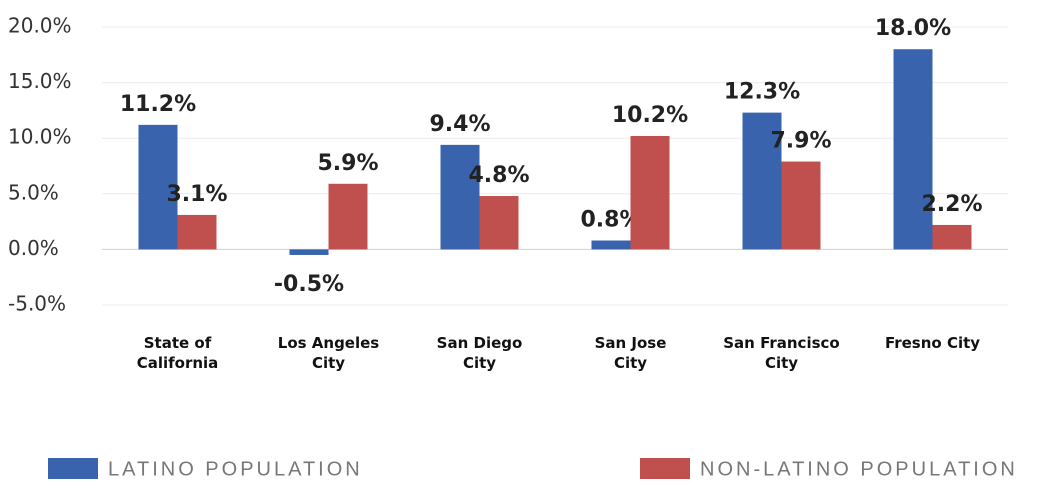  What do you see at coordinates (158, 104) in the screenshot?
I see `value-label: 11.2%` at bounding box center [158, 104].